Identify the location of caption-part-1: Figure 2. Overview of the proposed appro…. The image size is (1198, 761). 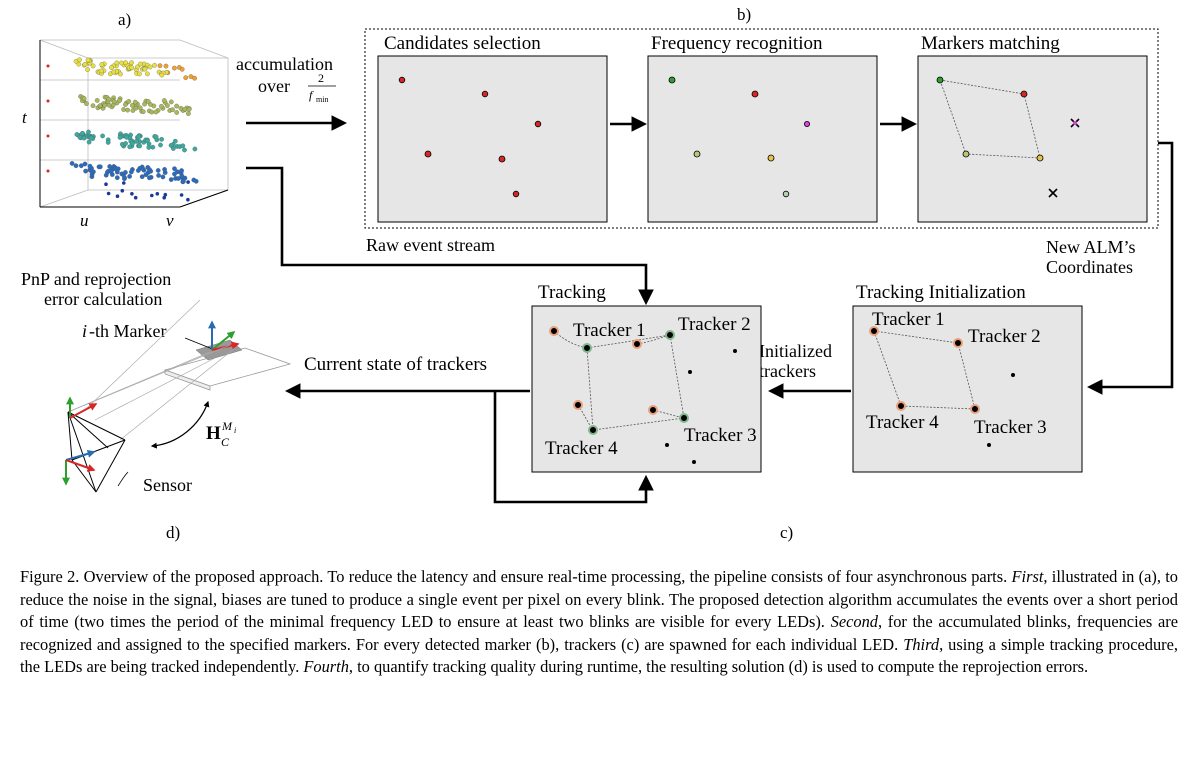
(516, 576).